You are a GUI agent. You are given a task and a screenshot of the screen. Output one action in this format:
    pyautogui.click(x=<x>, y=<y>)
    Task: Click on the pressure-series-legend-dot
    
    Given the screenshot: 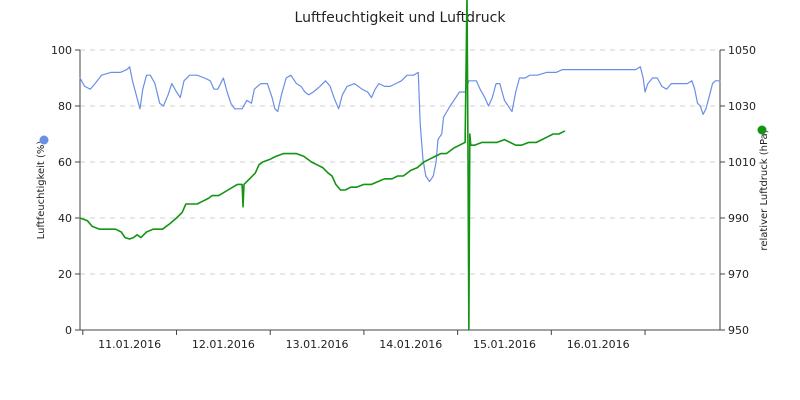 What is the action you would take?
    pyautogui.click(x=762, y=130)
    